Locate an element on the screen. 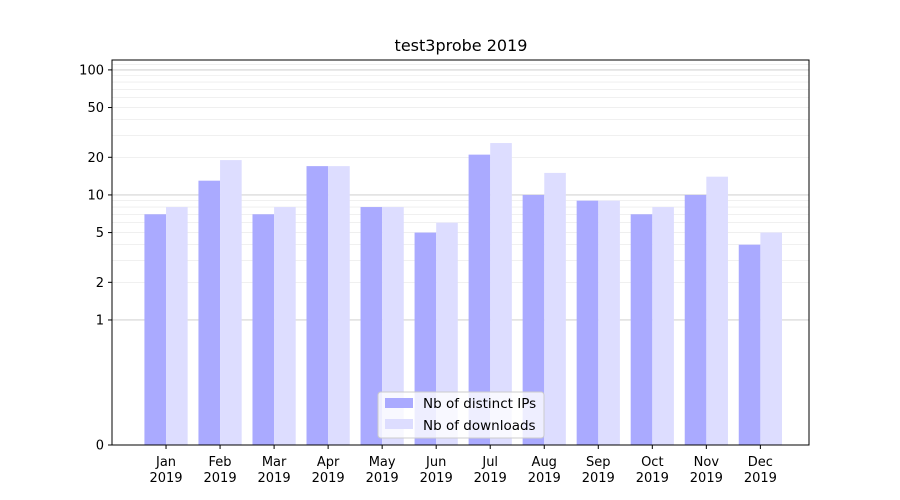 This screenshot has height=500, width=900. x-tick-month: Jan is located at coordinates (165, 462).